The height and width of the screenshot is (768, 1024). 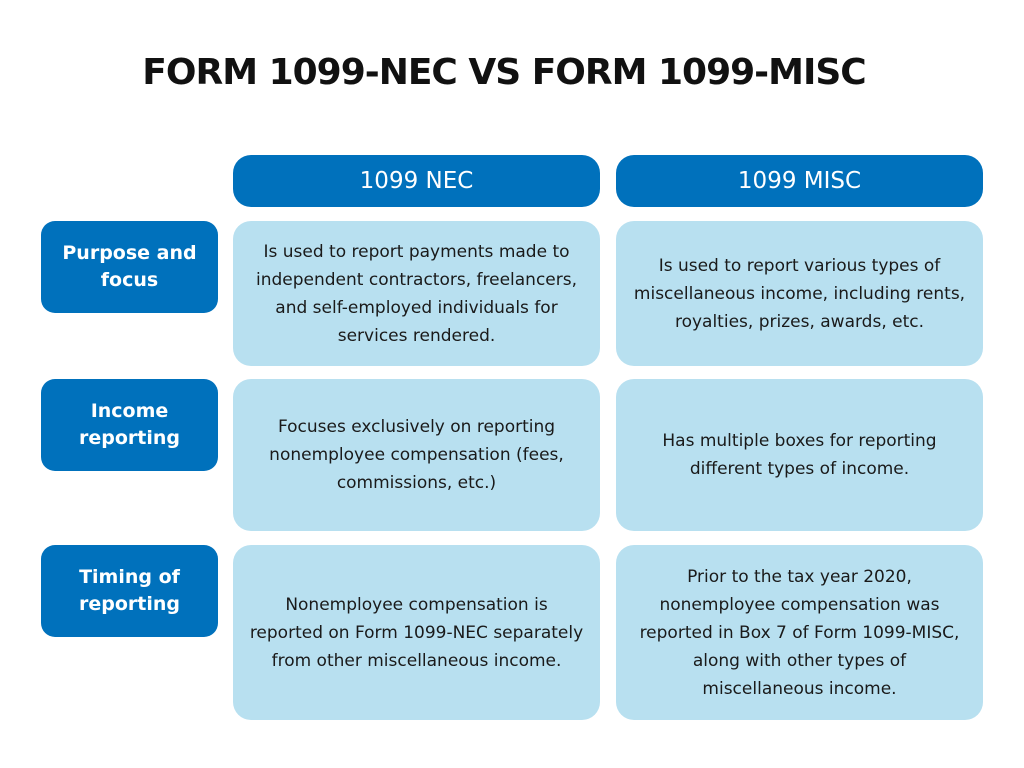 What do you see at coordinates (799, 181) in the screenshot?
I see `column-header-1099-misc: 1099 MISC` at bounding box center [799, 181].